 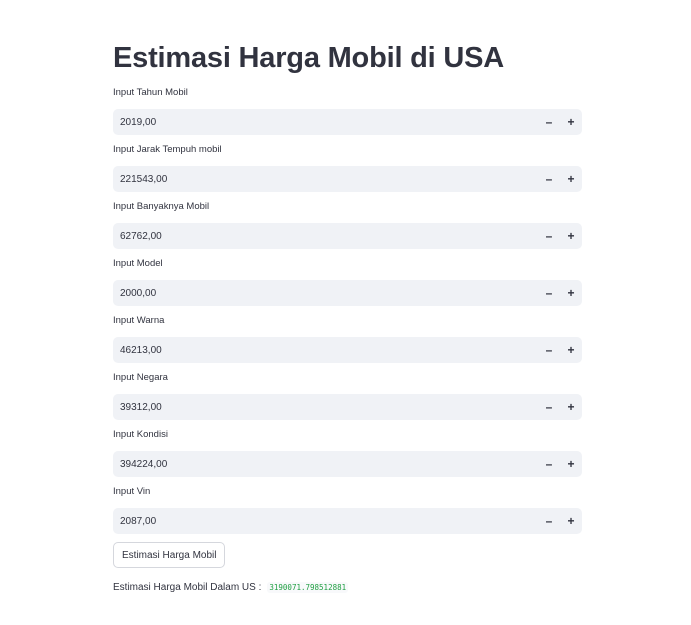 What do you see at coordinates (138, 521) in the screenshot?
I see `input-value: 2087,00` at bounding box center [138, 521].